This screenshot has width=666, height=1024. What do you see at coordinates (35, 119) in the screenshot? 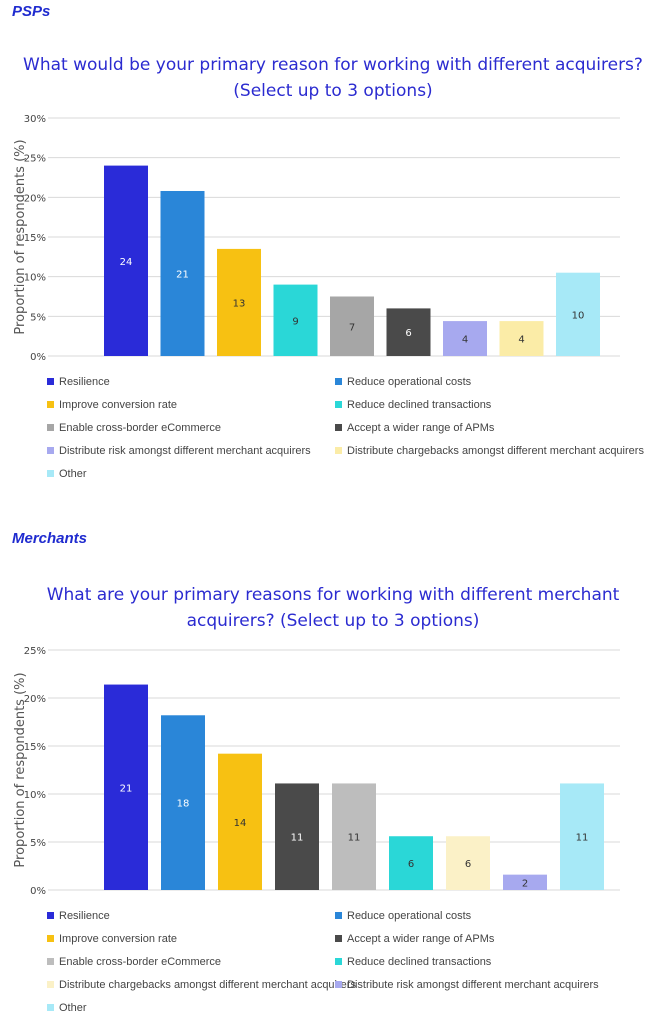
I see `y-tick-label: 30%` at bounding box center [35, 119].